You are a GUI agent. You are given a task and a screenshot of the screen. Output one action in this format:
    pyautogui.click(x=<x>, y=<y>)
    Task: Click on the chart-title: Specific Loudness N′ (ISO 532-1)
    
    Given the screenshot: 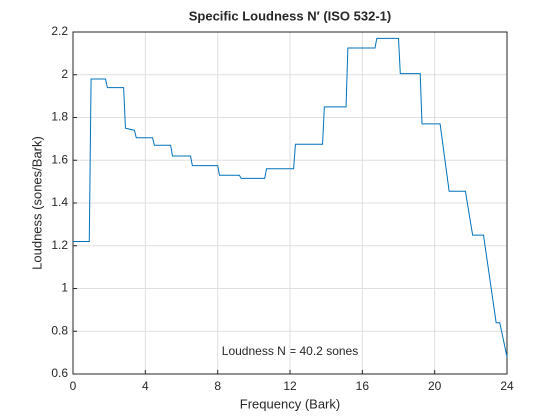 What is the action you would take?
    pyautogui.click(x=290, y=15)
    